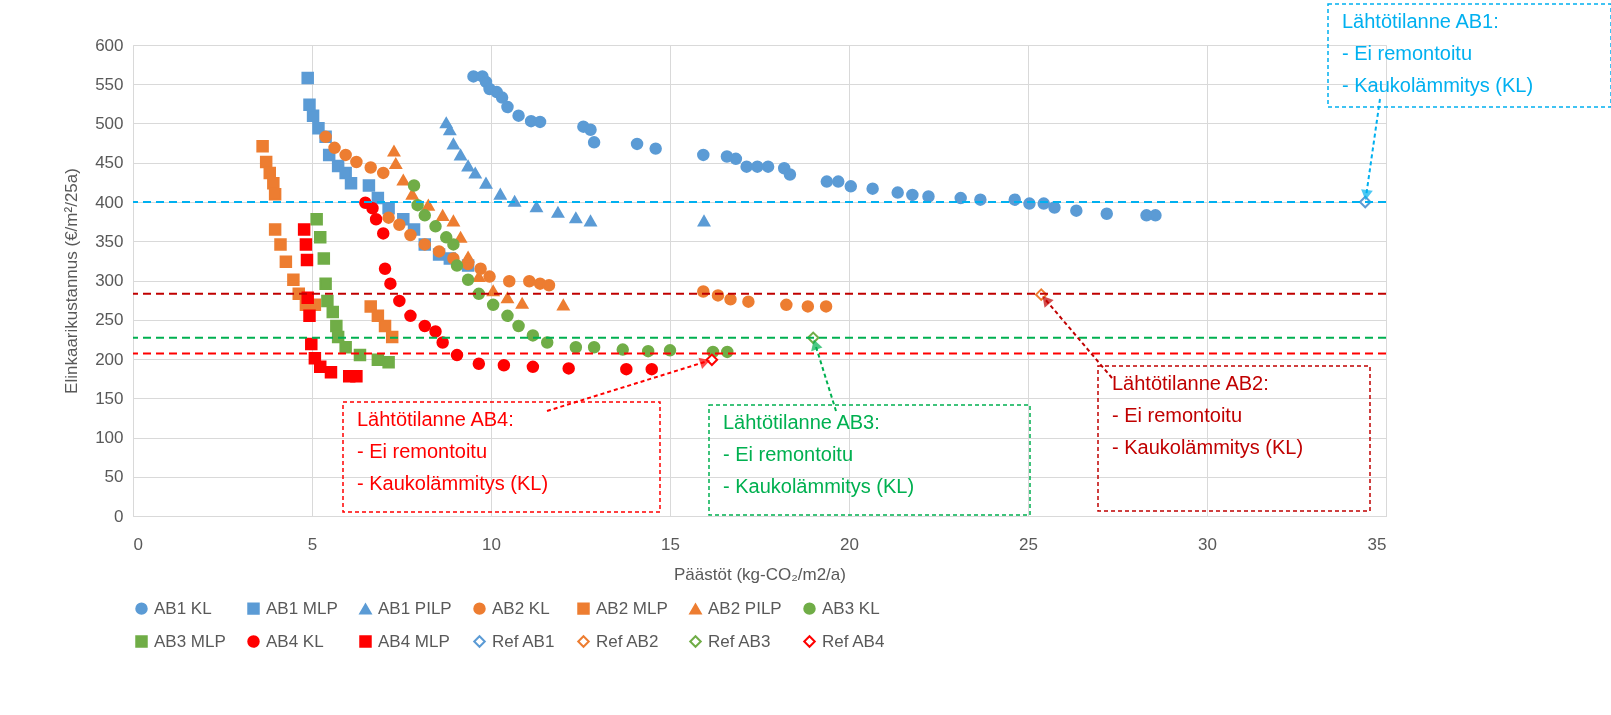  I want to click on x-tick-label: 30, so click(1207, 544).